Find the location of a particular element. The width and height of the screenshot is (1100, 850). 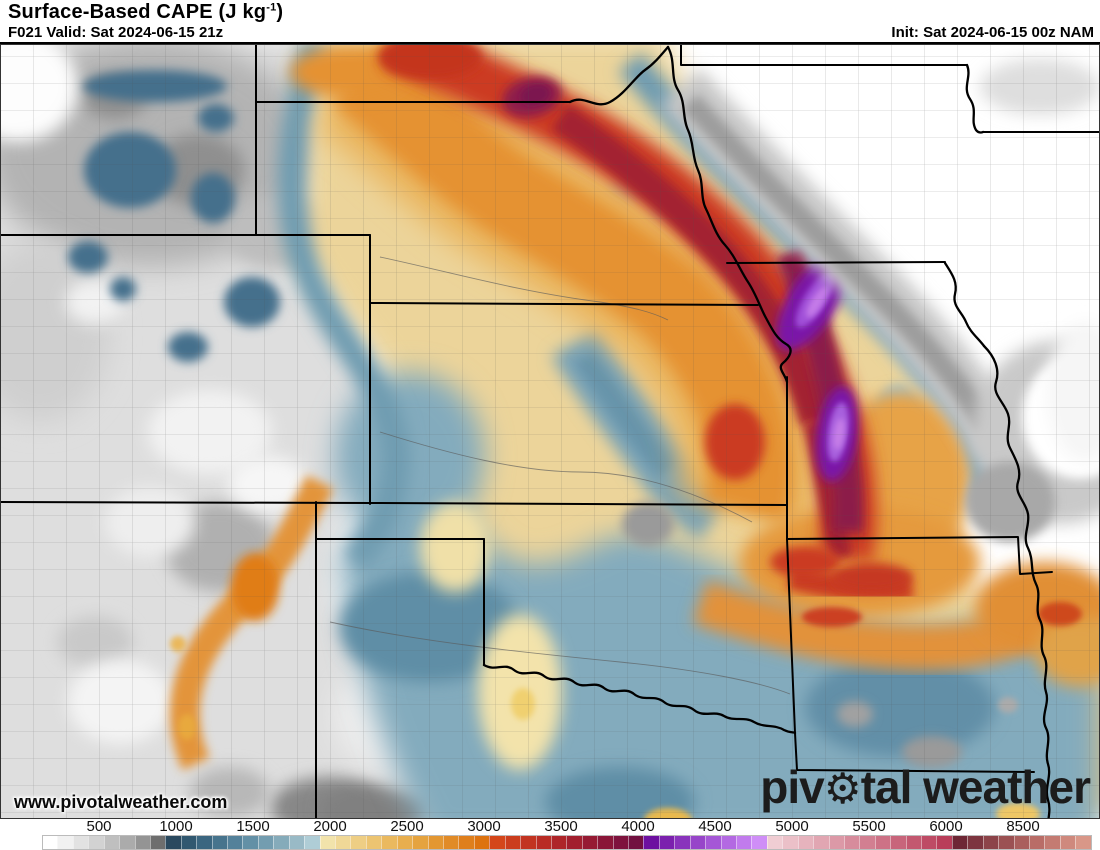

colorbar-cells is located at coordinates (567, 842).